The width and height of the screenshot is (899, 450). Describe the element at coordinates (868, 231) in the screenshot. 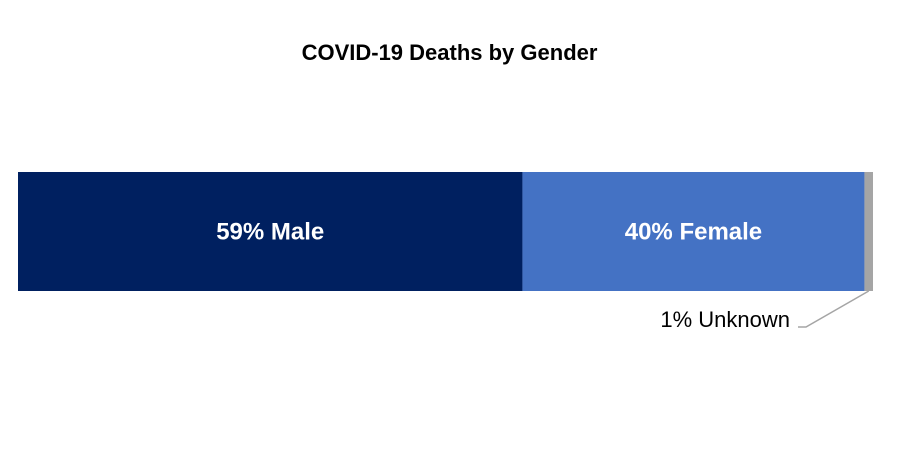

I see `bar-segment-unknown` at that location.